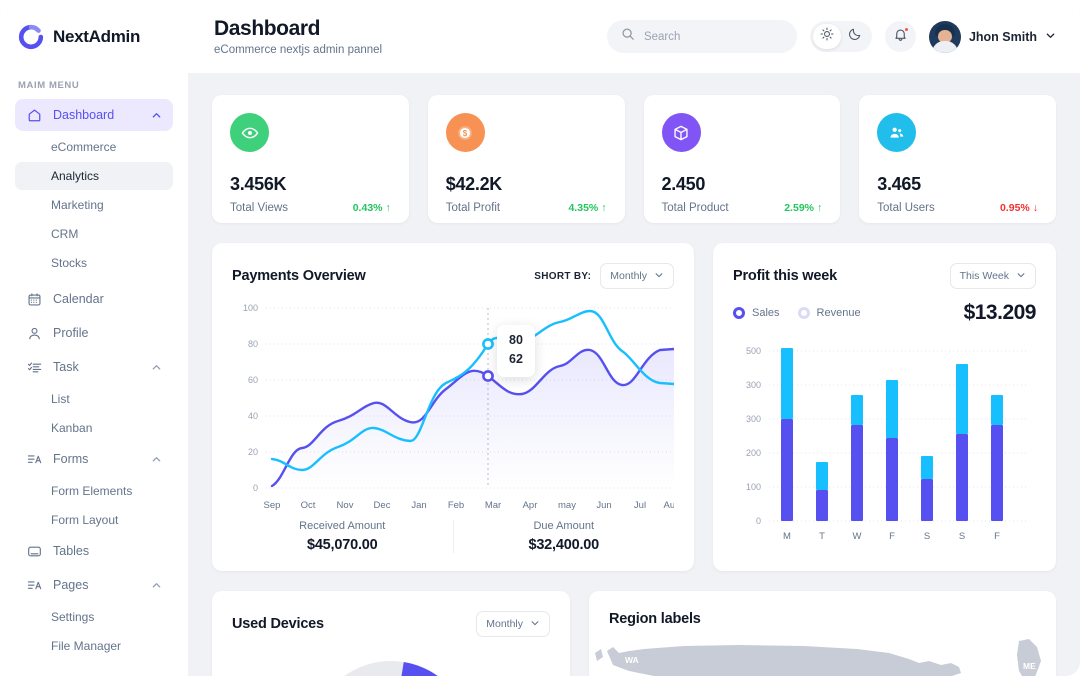 The height and width of the screenshot is (676, 1080). What do you see at coordinates (69, 263) in the screenshot?
I see `sidebar-subitem-stocks: Stocks` at bounding box center [69, 263].